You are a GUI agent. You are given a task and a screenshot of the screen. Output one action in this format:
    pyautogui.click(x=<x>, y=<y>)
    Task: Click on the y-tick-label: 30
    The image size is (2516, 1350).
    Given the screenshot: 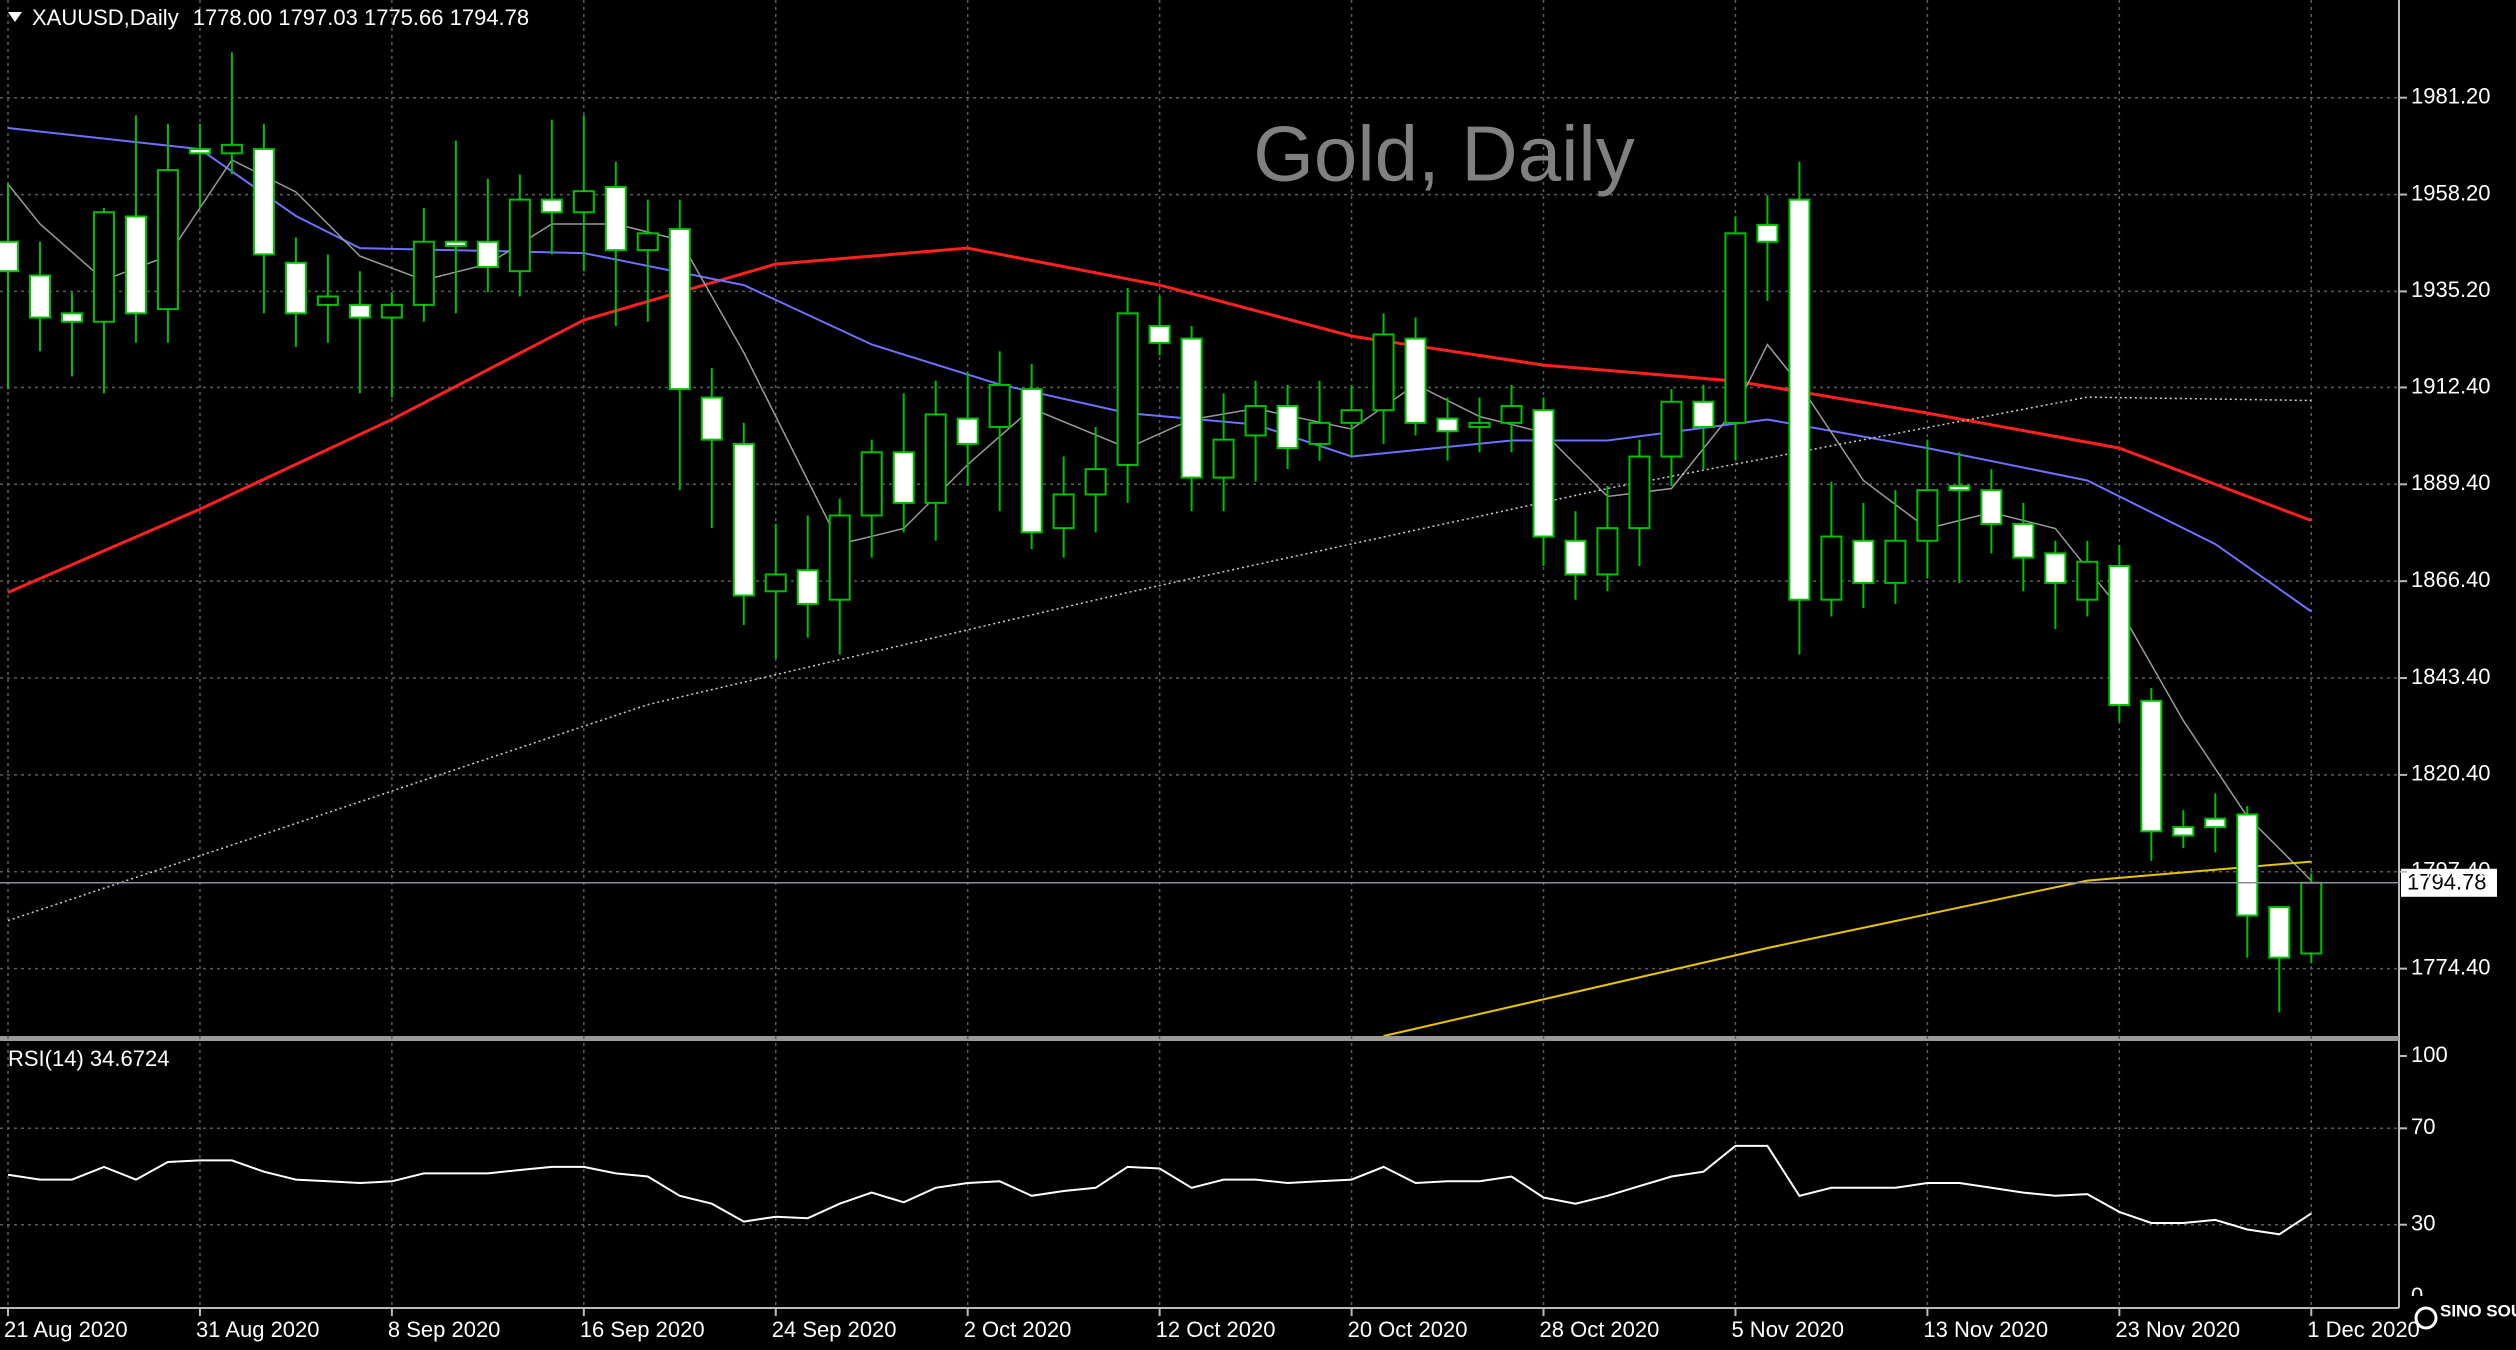 What is the action you would take?
    pyautogui.click(x=2423, y=1223)
    